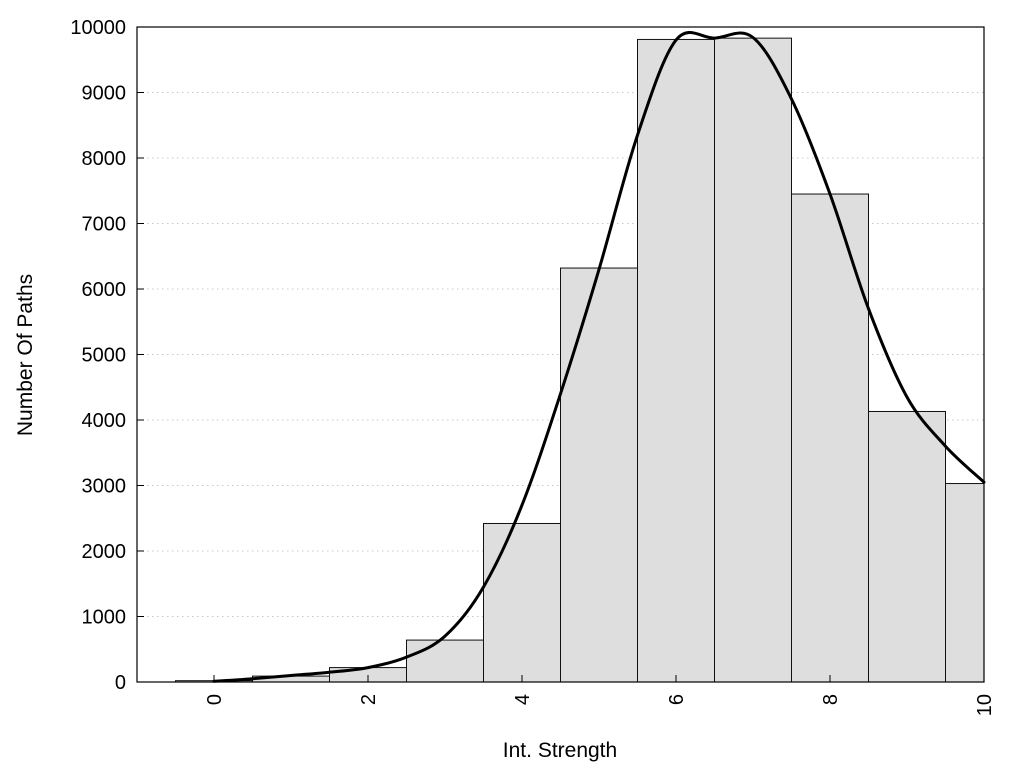 Image resolution: width=1024 pixels, height=768 pixels. I want to click on y-tick-label: 6000, so click(104, 290).